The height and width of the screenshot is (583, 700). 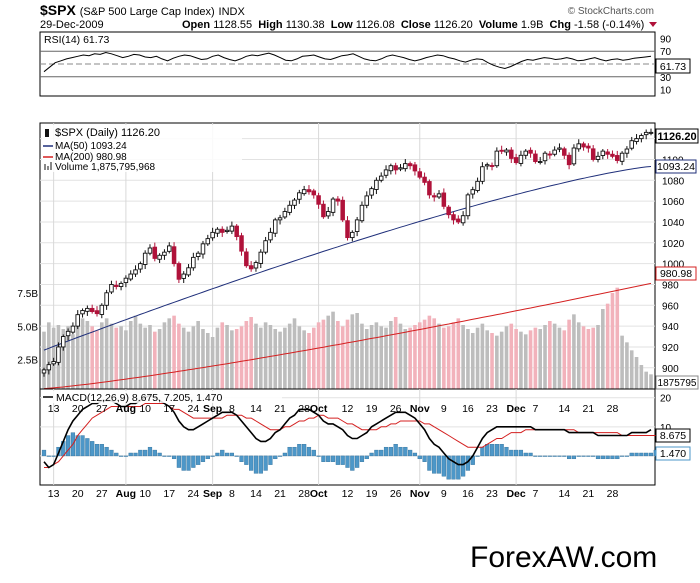 What do you see at coordinates (670, 369) in the screenshot?
I see `price-tick-label: 900` at bounding box center [670, 369].